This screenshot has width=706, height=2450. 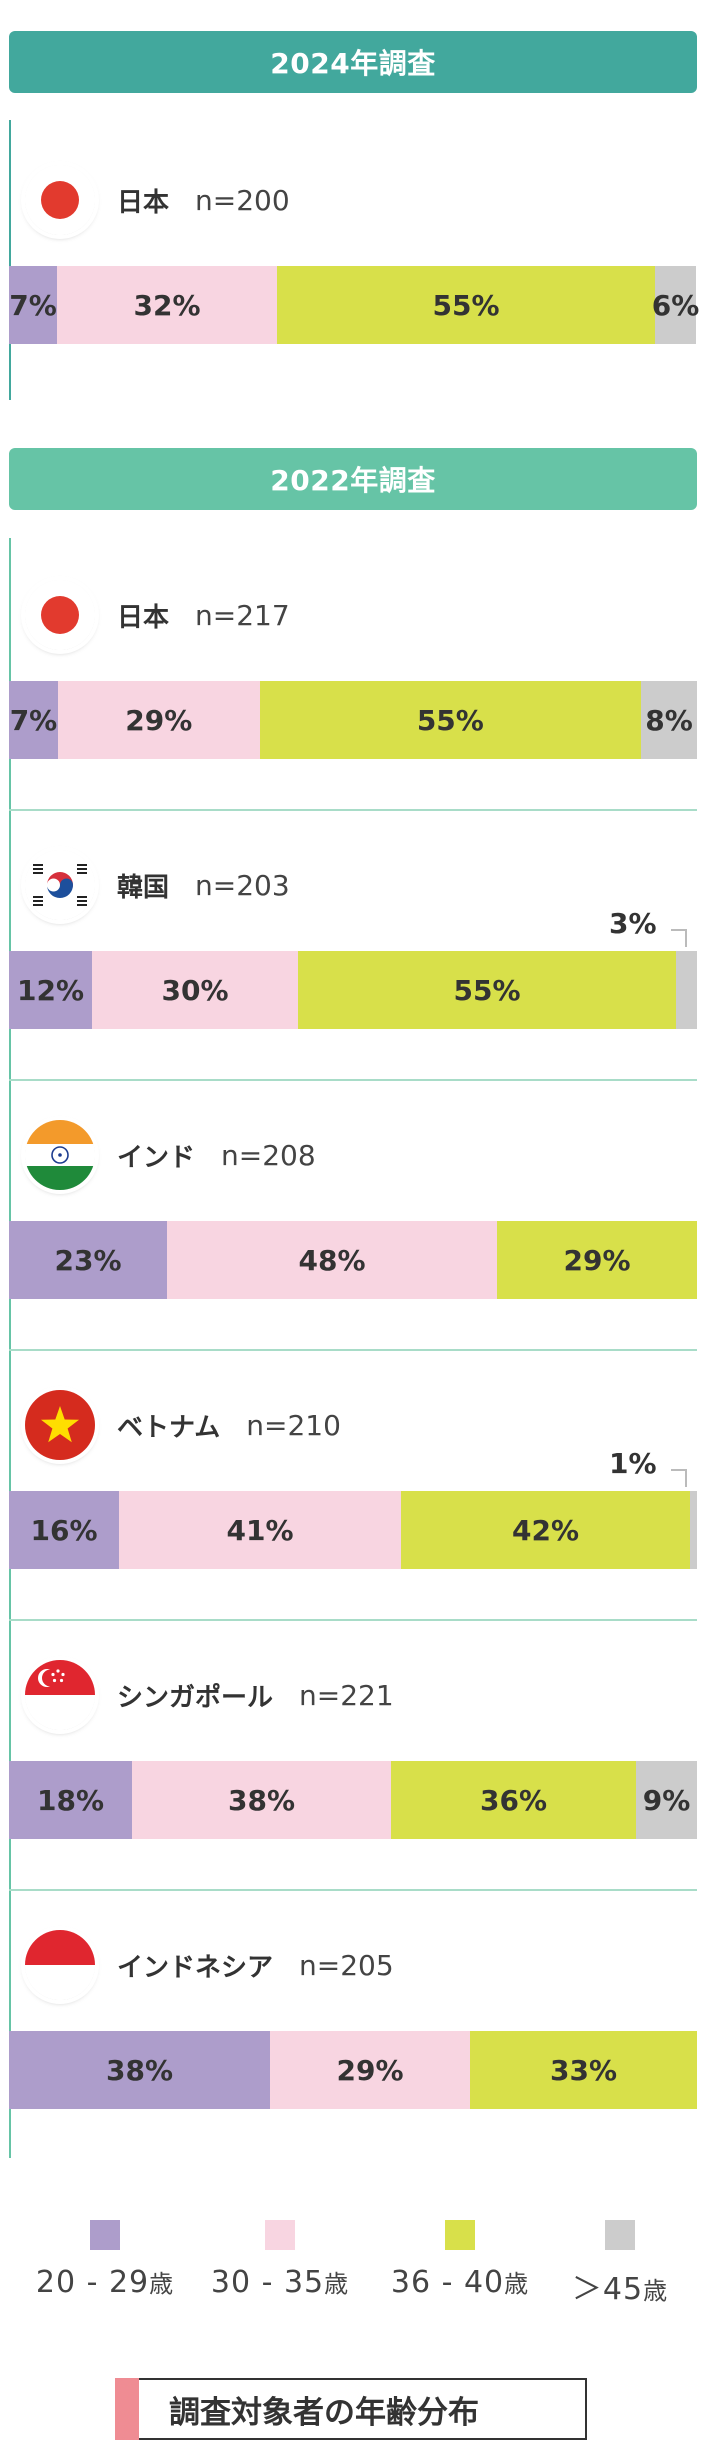 I want to click on stacked-bar: 18% 38% 36% 9%, so click(x=353, y=1800).